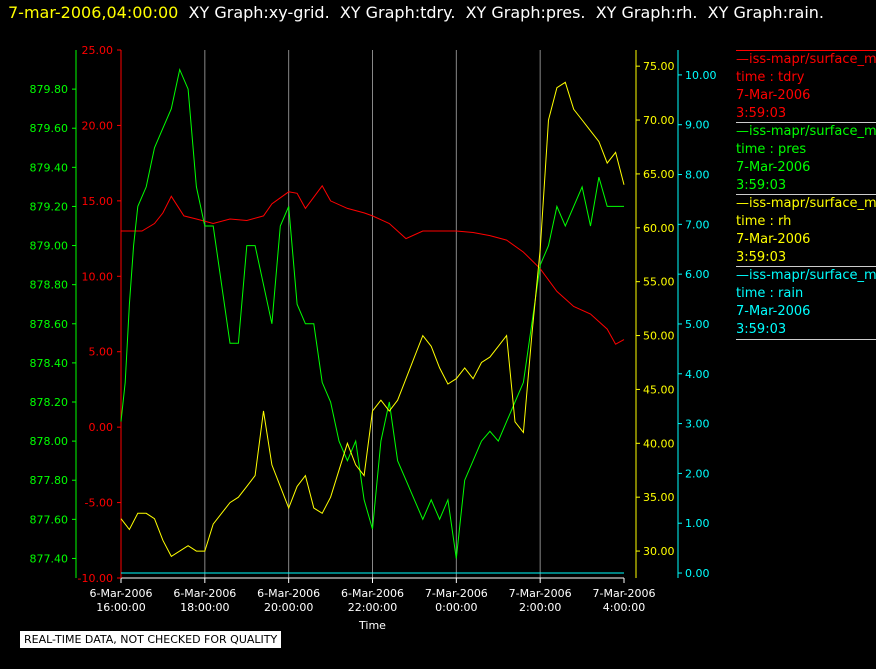  I want to click on x-tick-label-time: 0:00:00, so click(456, 607).